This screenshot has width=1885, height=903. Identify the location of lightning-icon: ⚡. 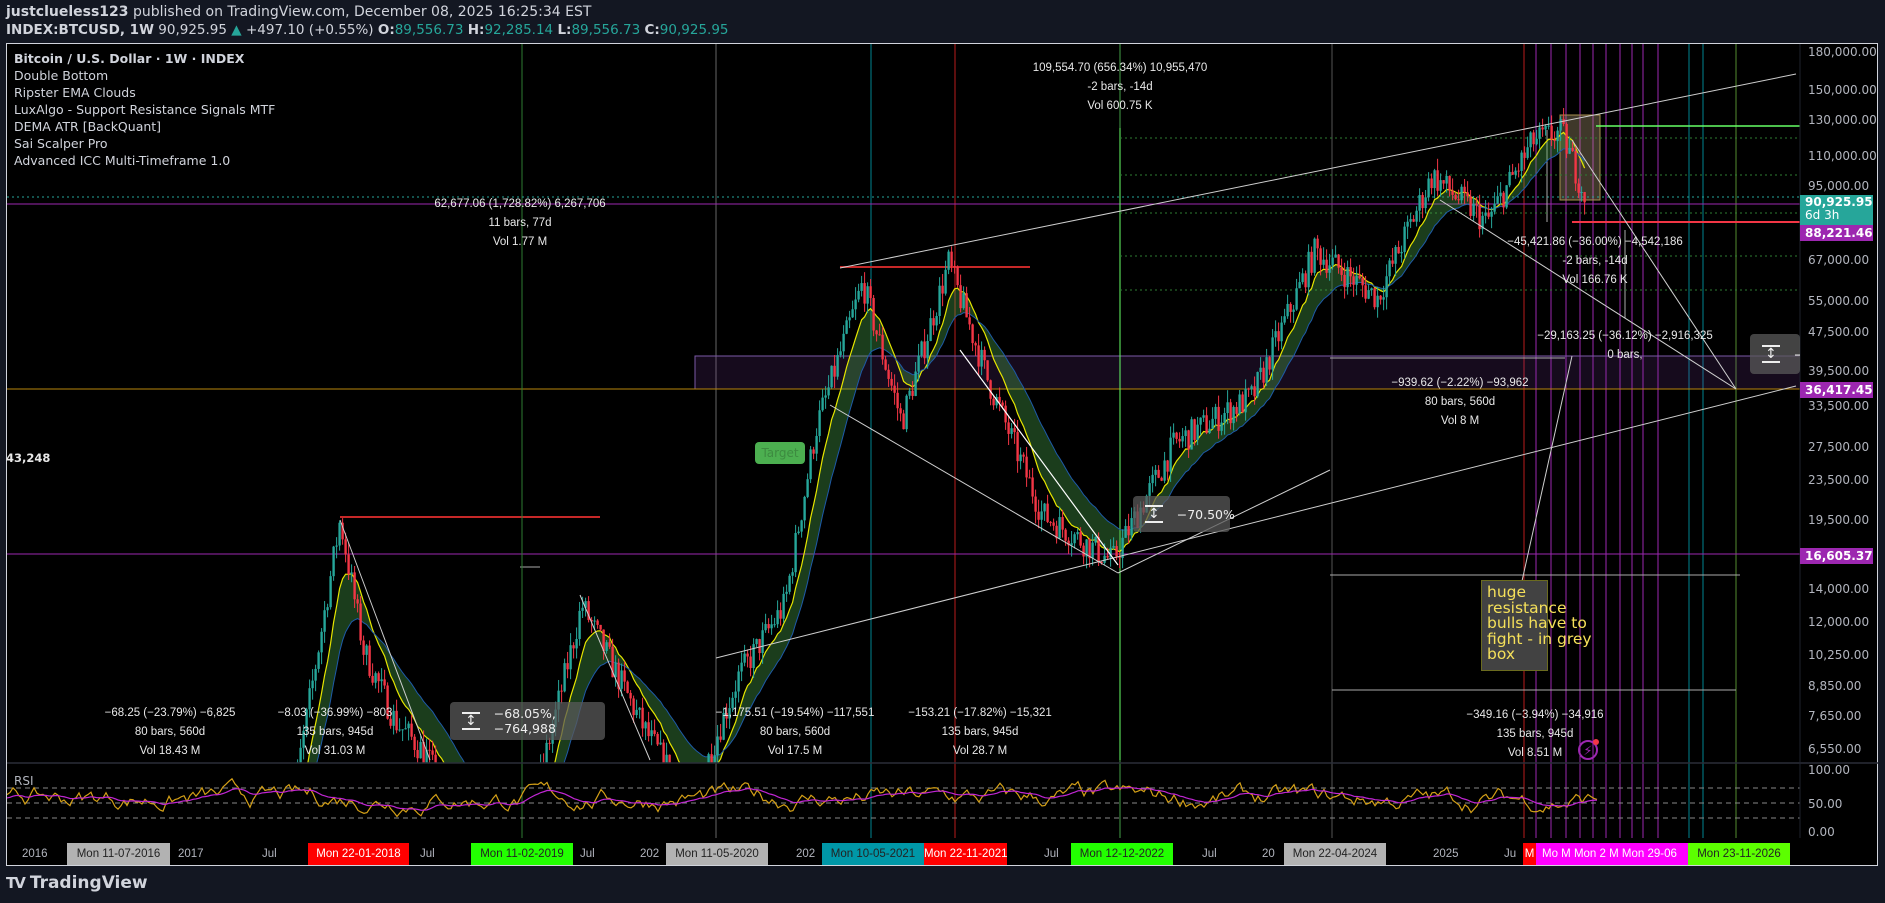
(1588, 749).